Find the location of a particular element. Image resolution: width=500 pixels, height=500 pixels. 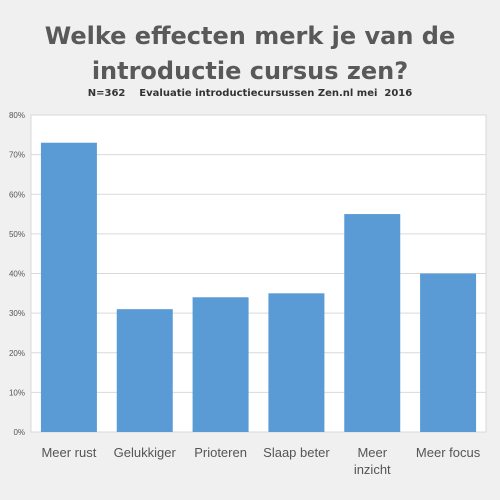

y-tick-label: 30% is located at coordinates (17, 313).